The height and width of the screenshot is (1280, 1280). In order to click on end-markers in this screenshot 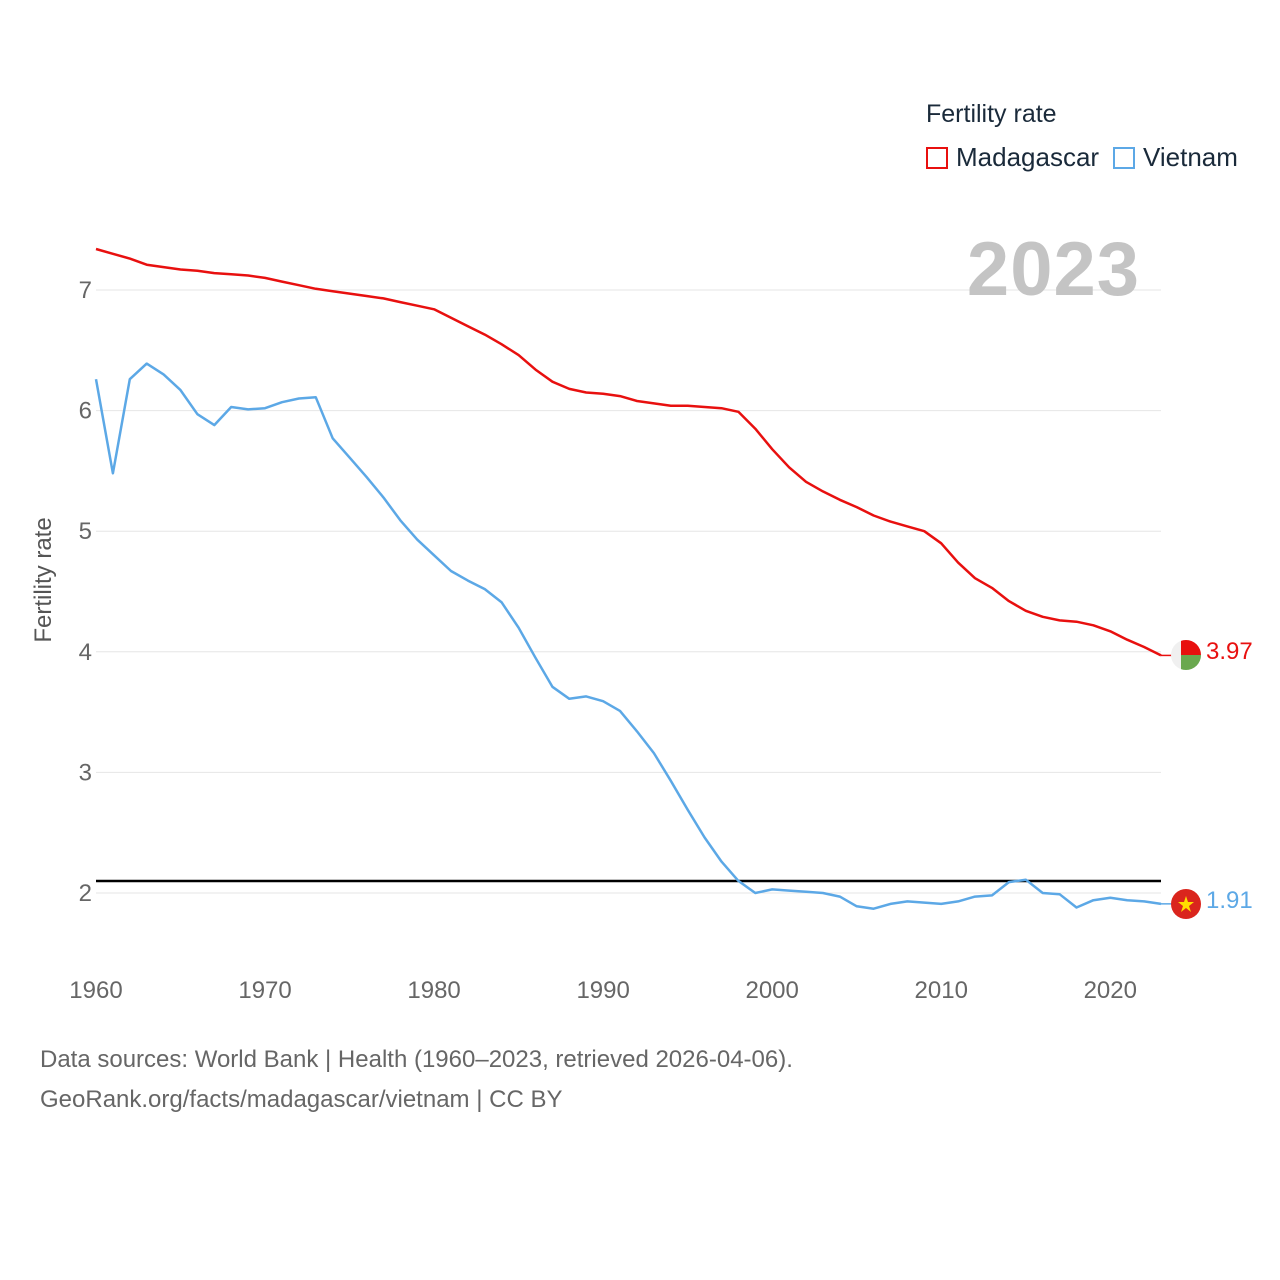, I will do `click(1186, 779)`.